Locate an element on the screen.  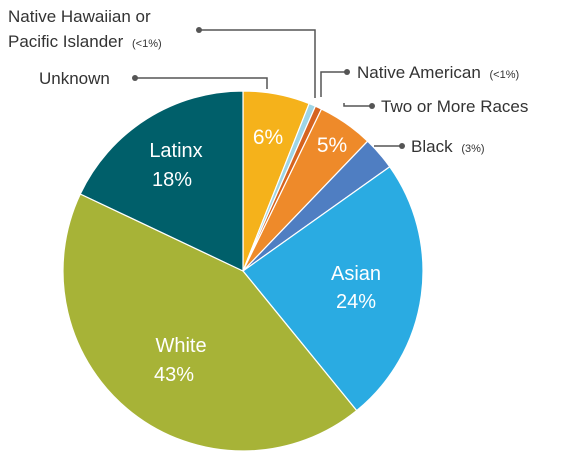
callout-two-or-more-dot is located at coordinates (372, 106).